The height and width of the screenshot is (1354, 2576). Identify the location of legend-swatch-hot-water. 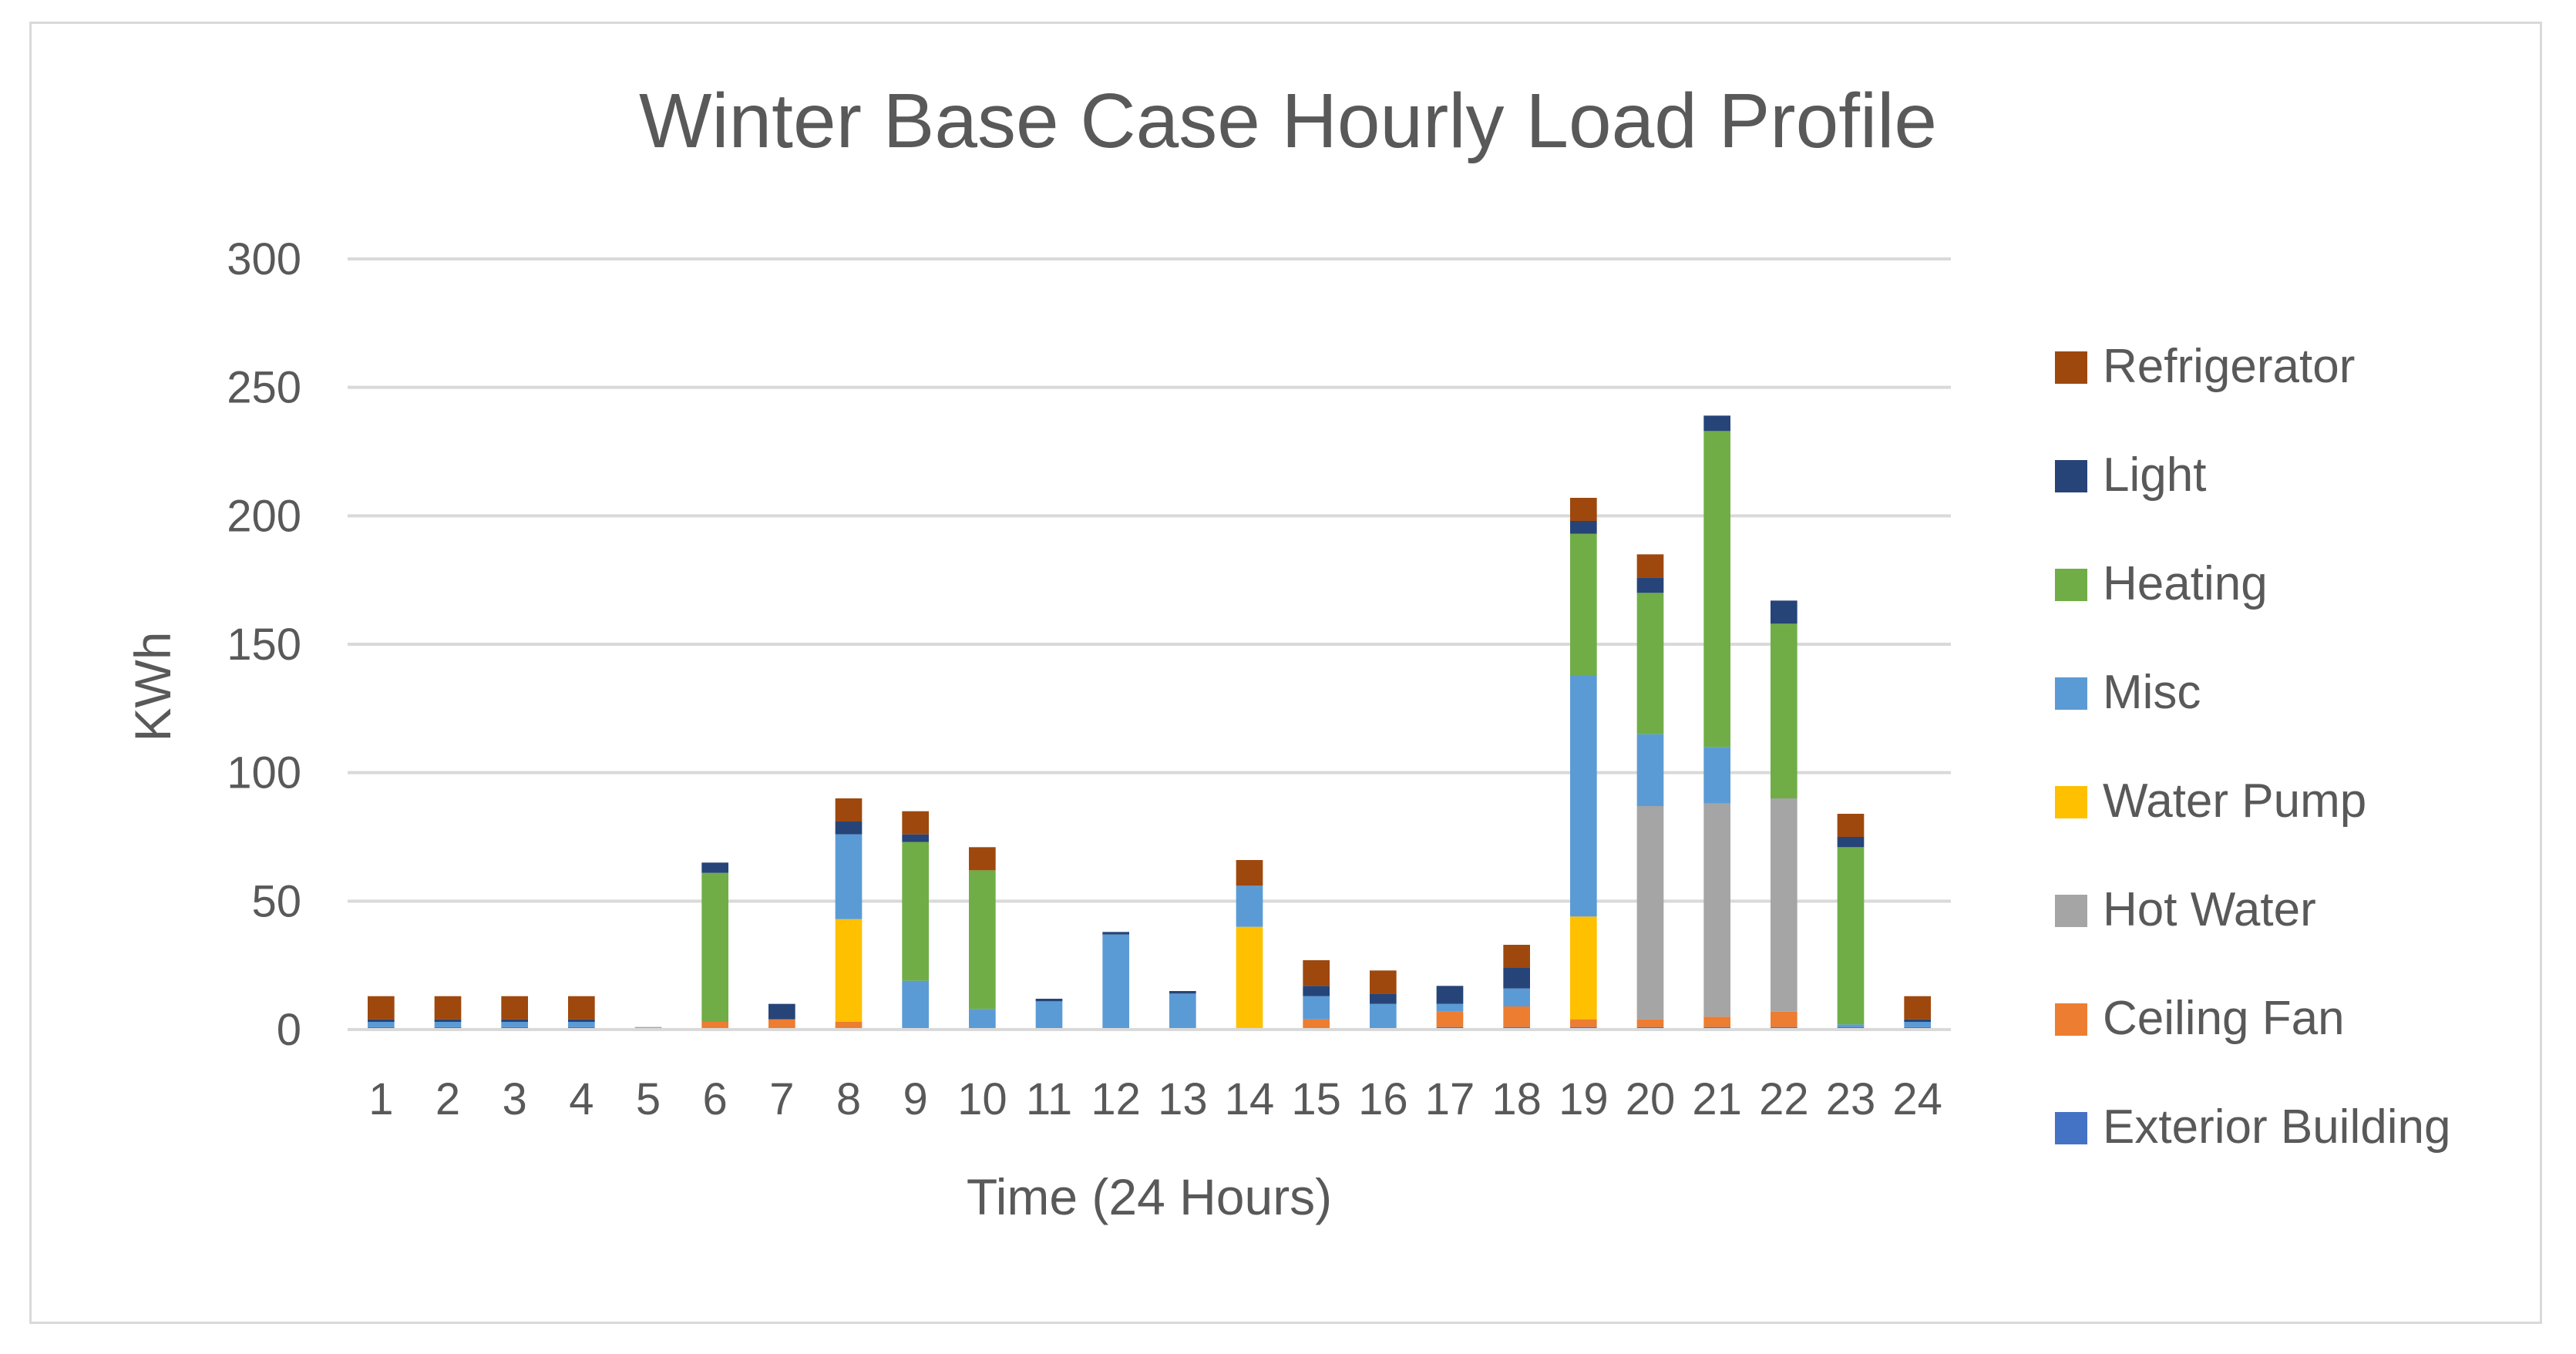
(2071, 911).